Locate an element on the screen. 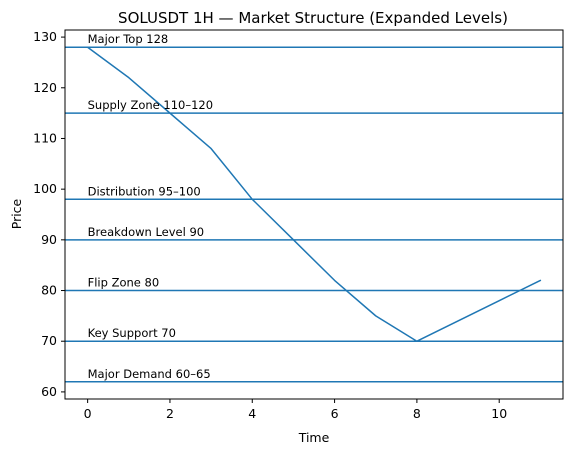 The height and width of the screenshot is (455, 571). x-tick-label: 0 is located at coordinates (88, 413).